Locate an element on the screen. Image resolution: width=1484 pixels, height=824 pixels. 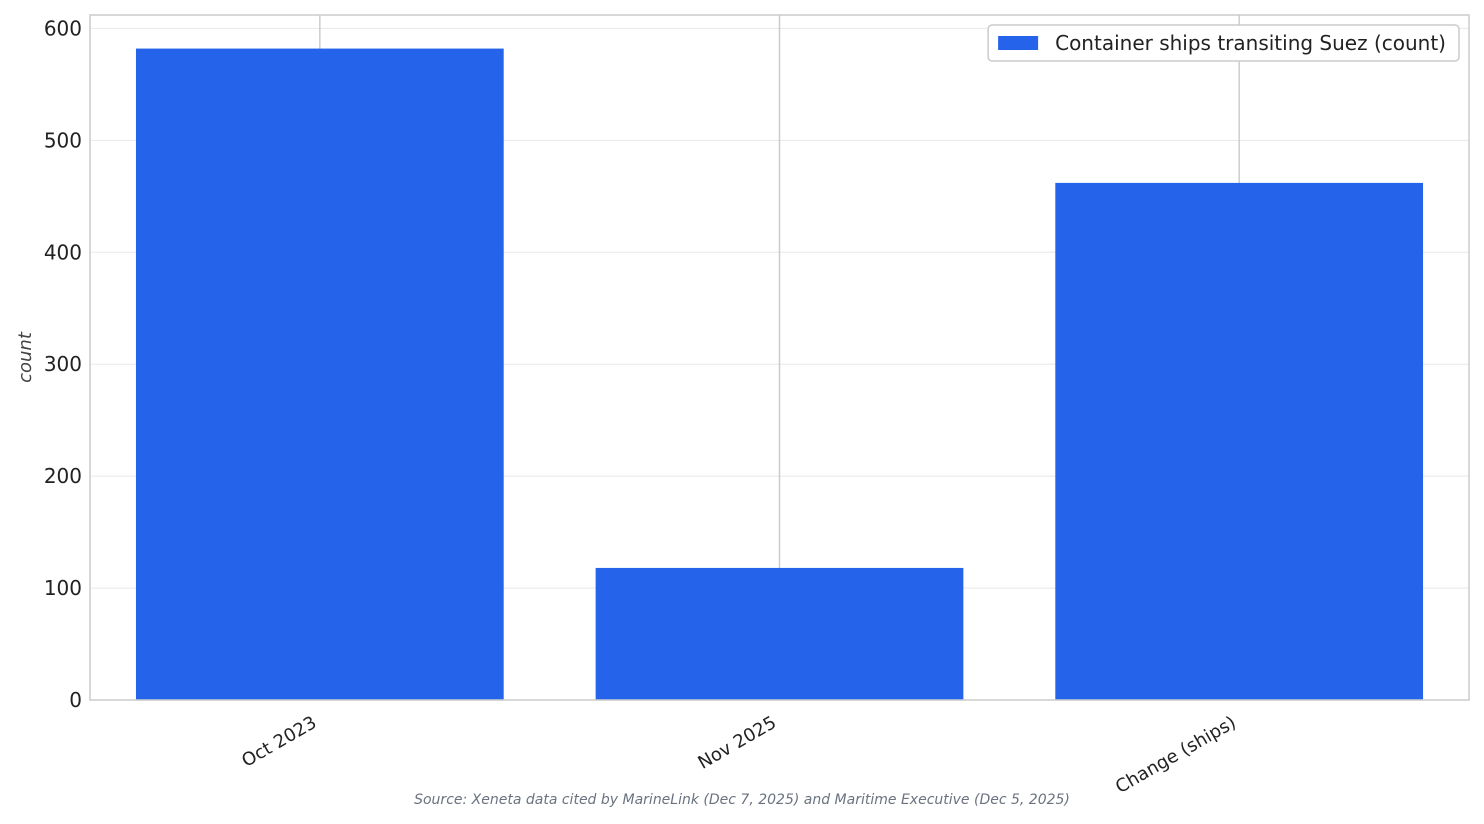
legend: Container ships transiting Suez (count) is located at coordinates (1223, 43).